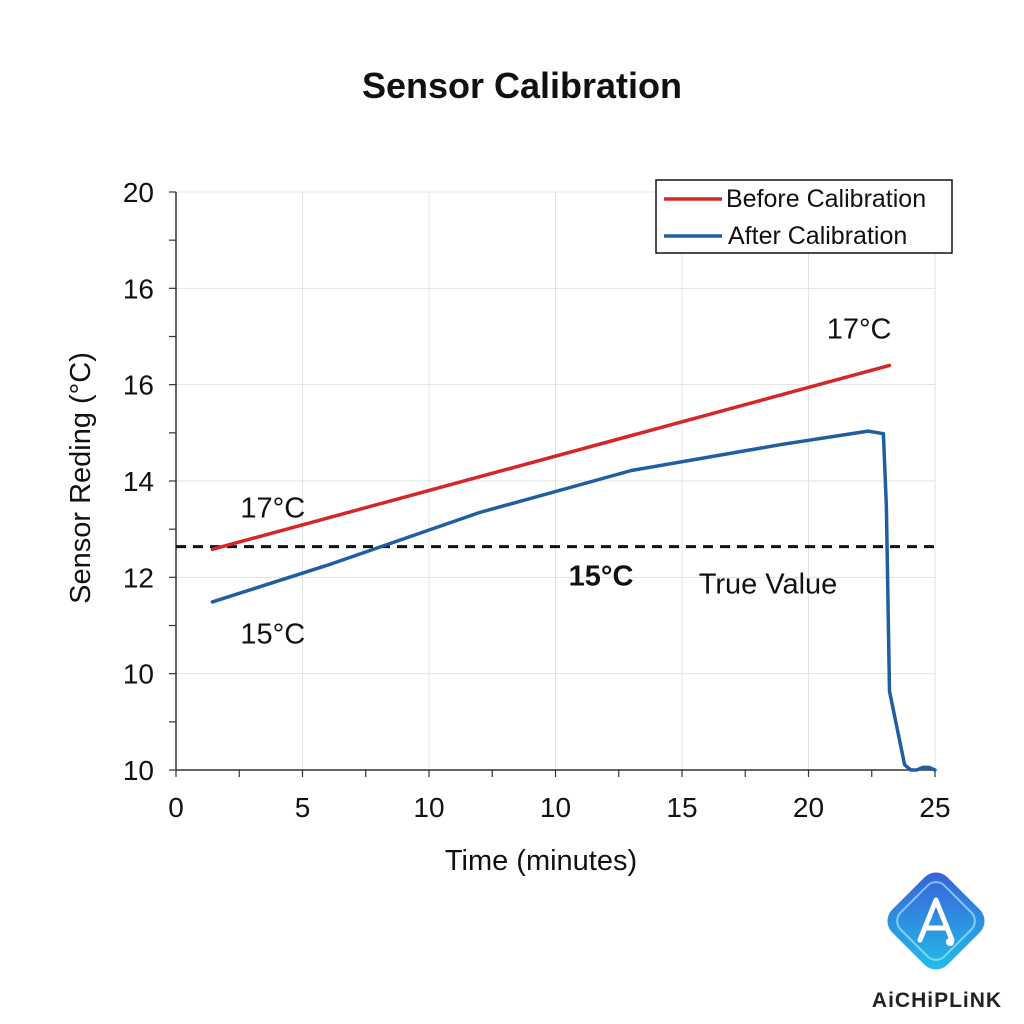 The width and height of the screenshot is (1024, 1024). I want to click on watermark-text: AiCHiPLiNK, so click(937, 1000).